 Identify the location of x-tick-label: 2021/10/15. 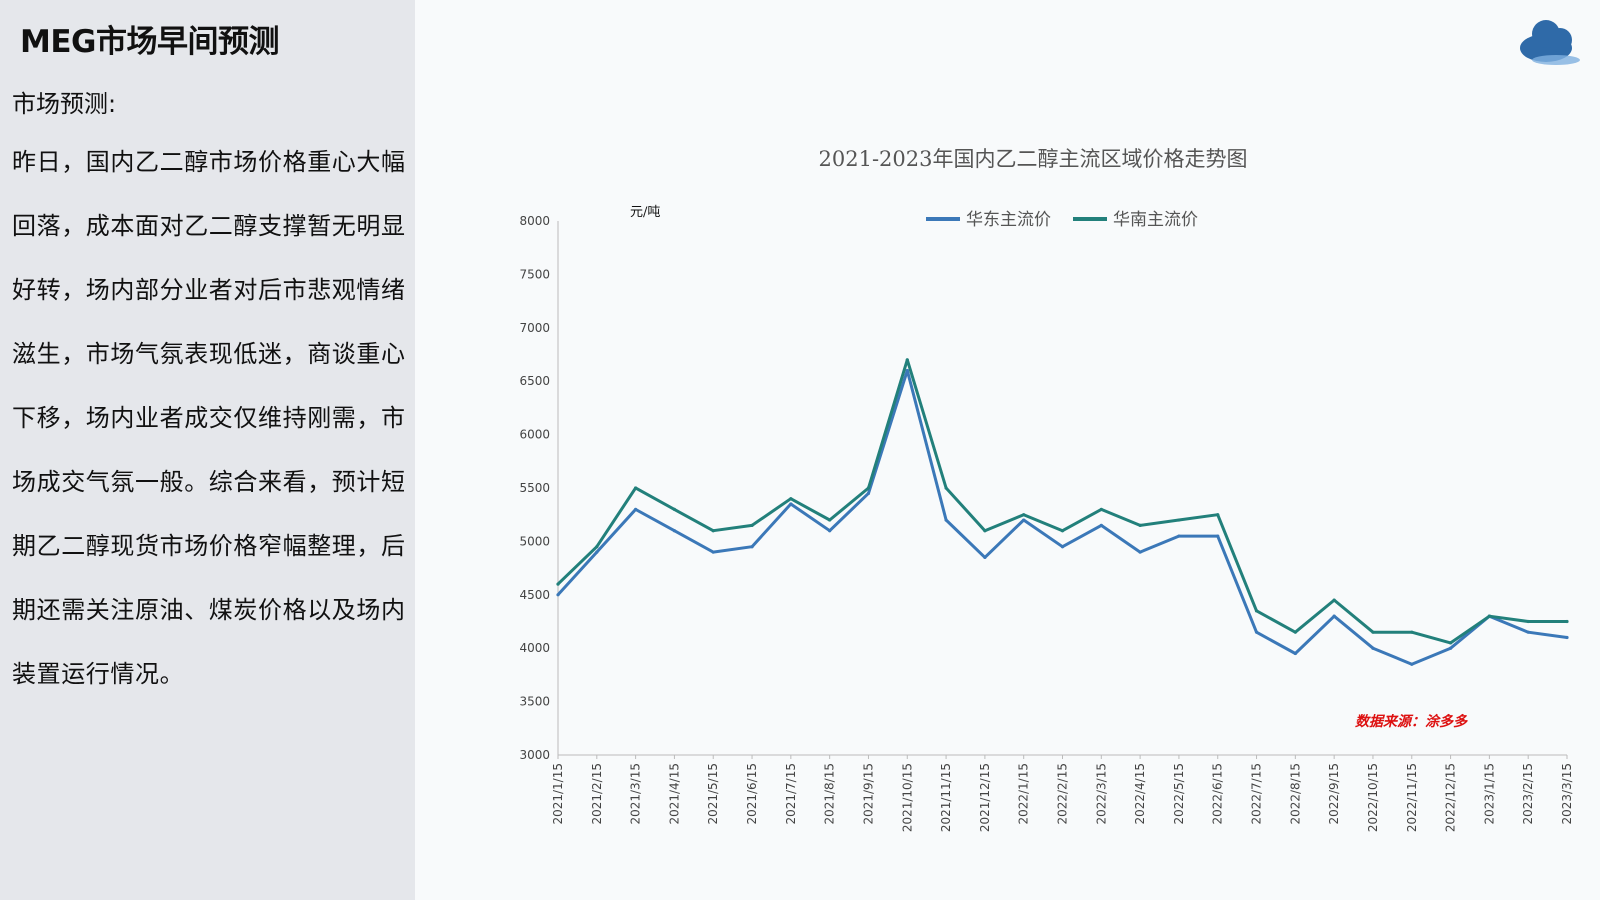
(907, 797).